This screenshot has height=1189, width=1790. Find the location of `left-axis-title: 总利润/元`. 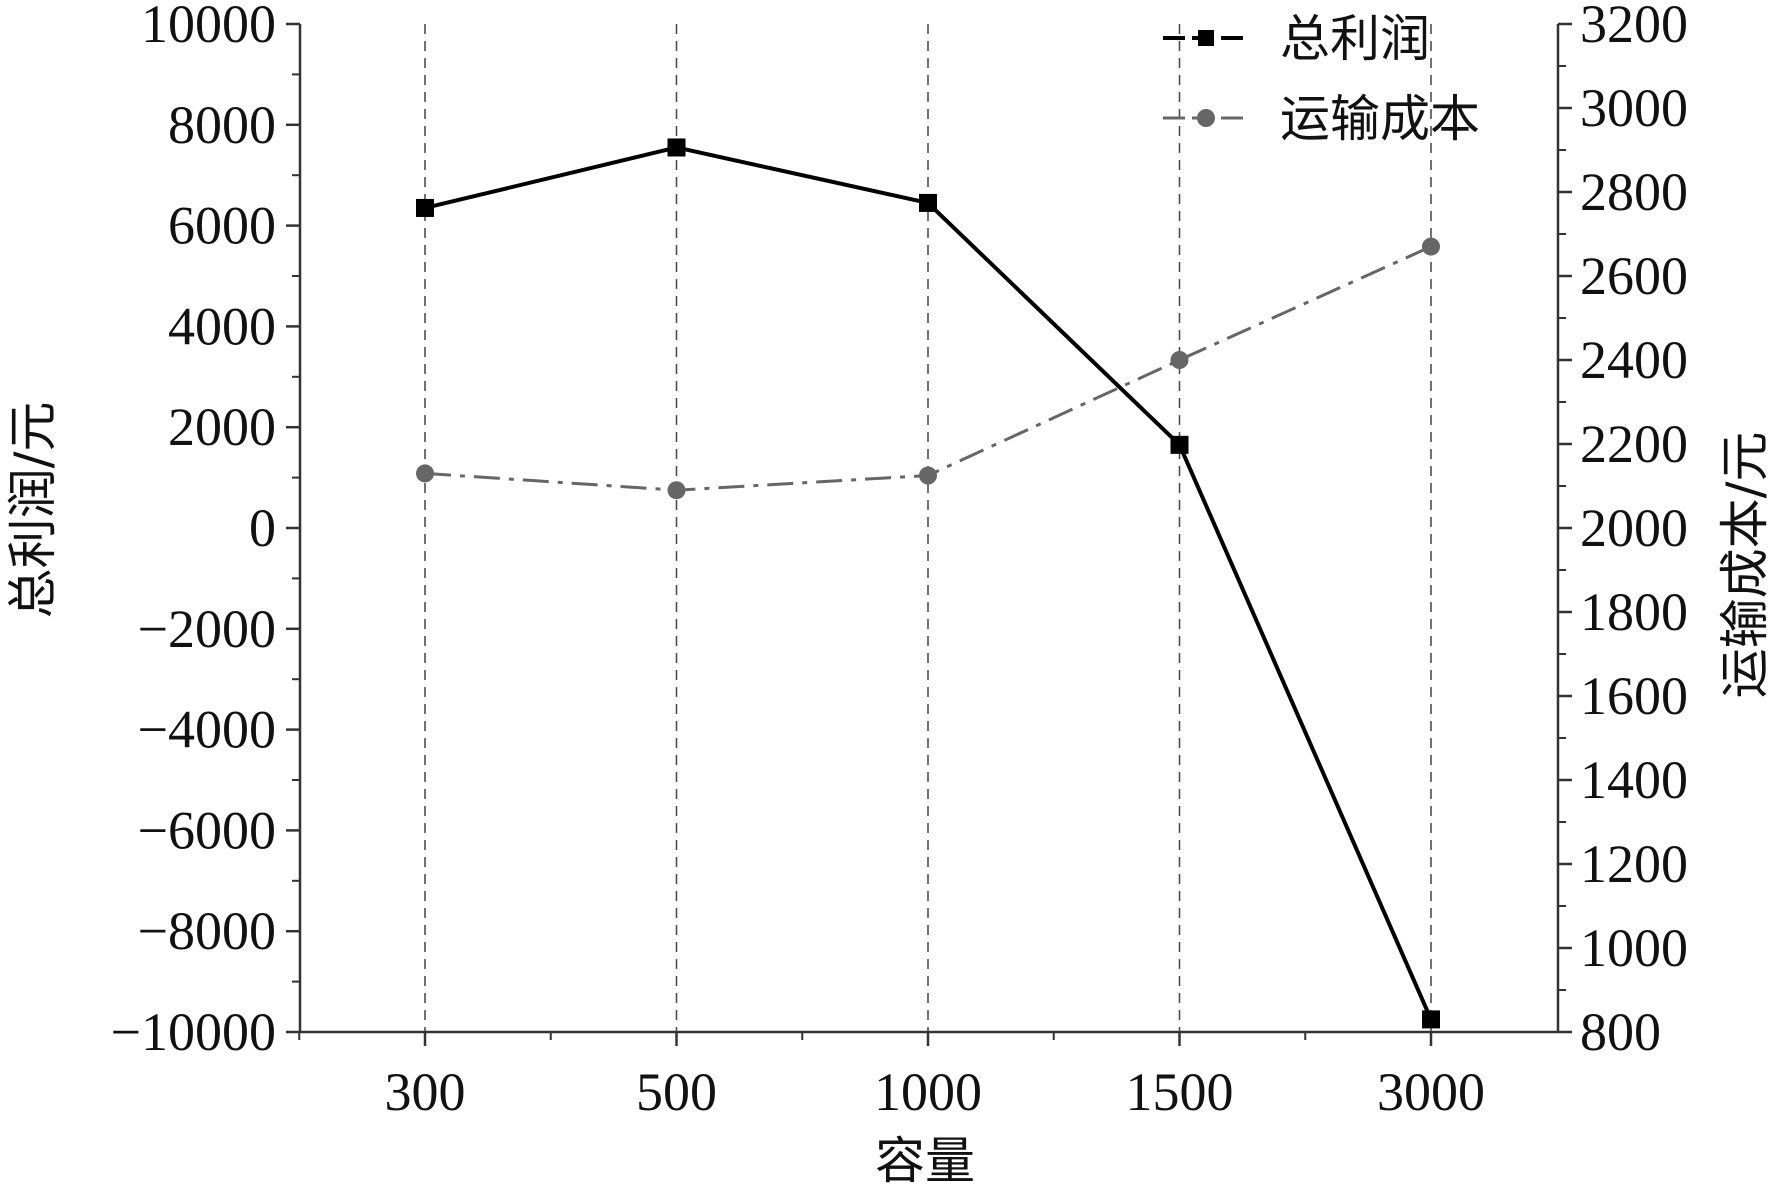

left-axis-title: 总利润/元 is located at coordinates (33, 510).